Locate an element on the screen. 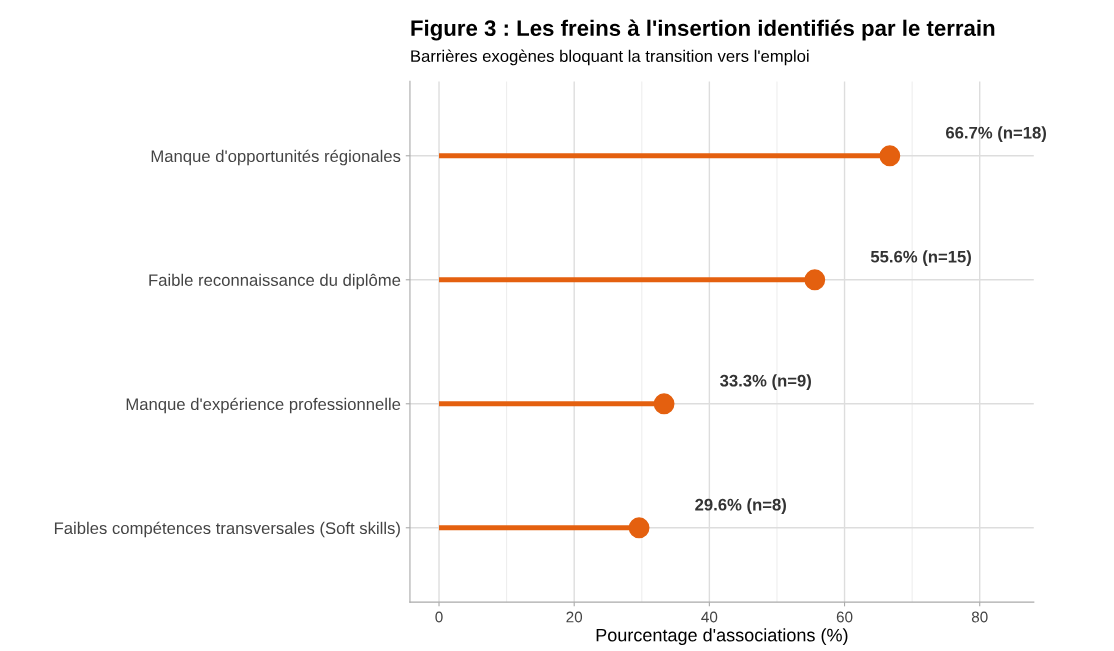 This screenshot has height=651, width=1114. x-tick-label: 80 is located at coordinates (979, 617).